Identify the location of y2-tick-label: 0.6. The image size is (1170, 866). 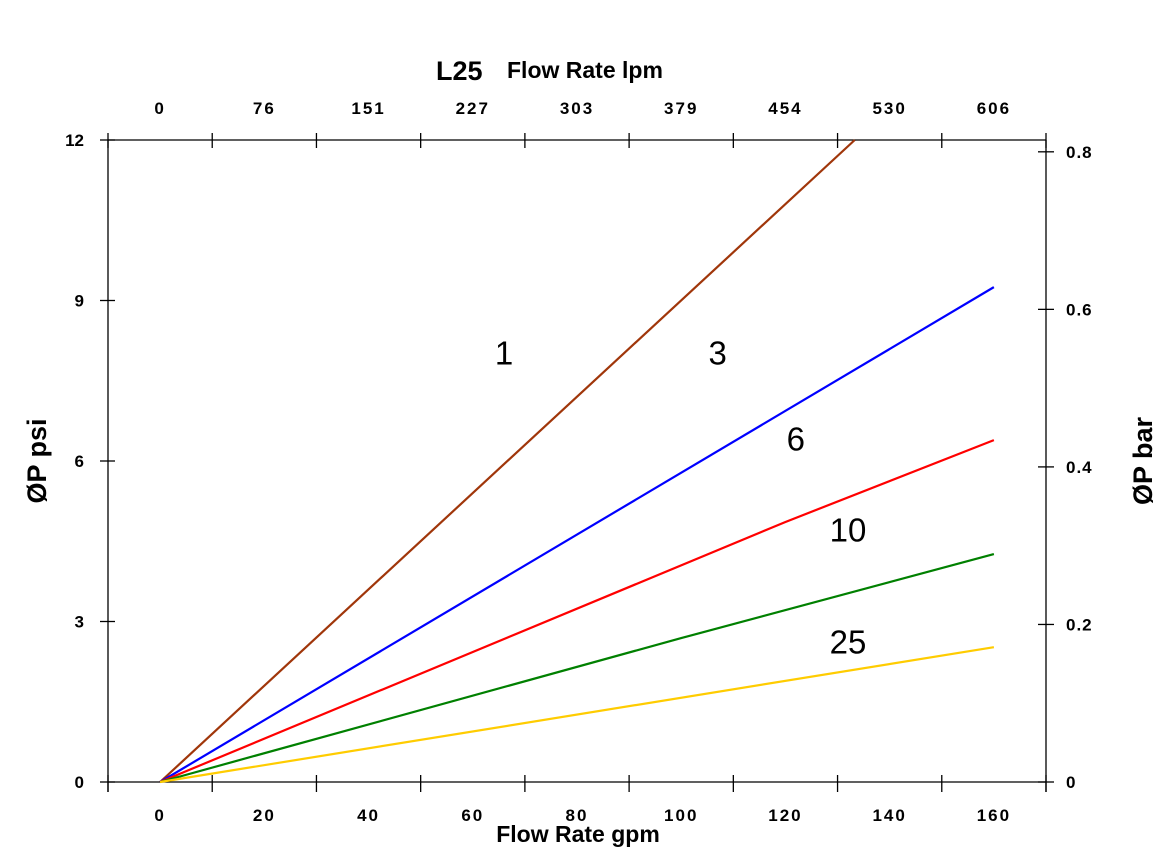
(1079, 309).